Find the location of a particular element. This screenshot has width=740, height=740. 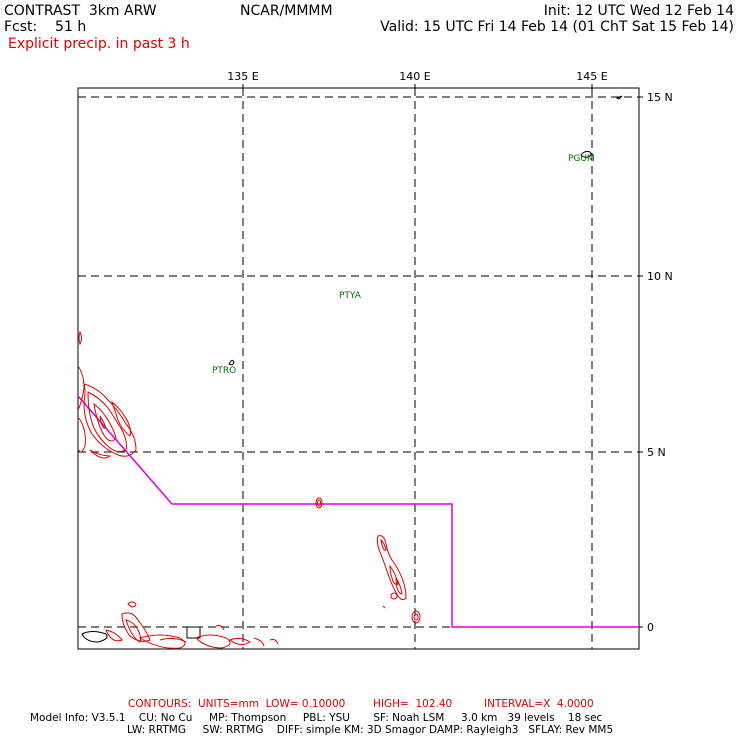

organization-label: NCAR/MMMM is located at coordinates (286, 11).